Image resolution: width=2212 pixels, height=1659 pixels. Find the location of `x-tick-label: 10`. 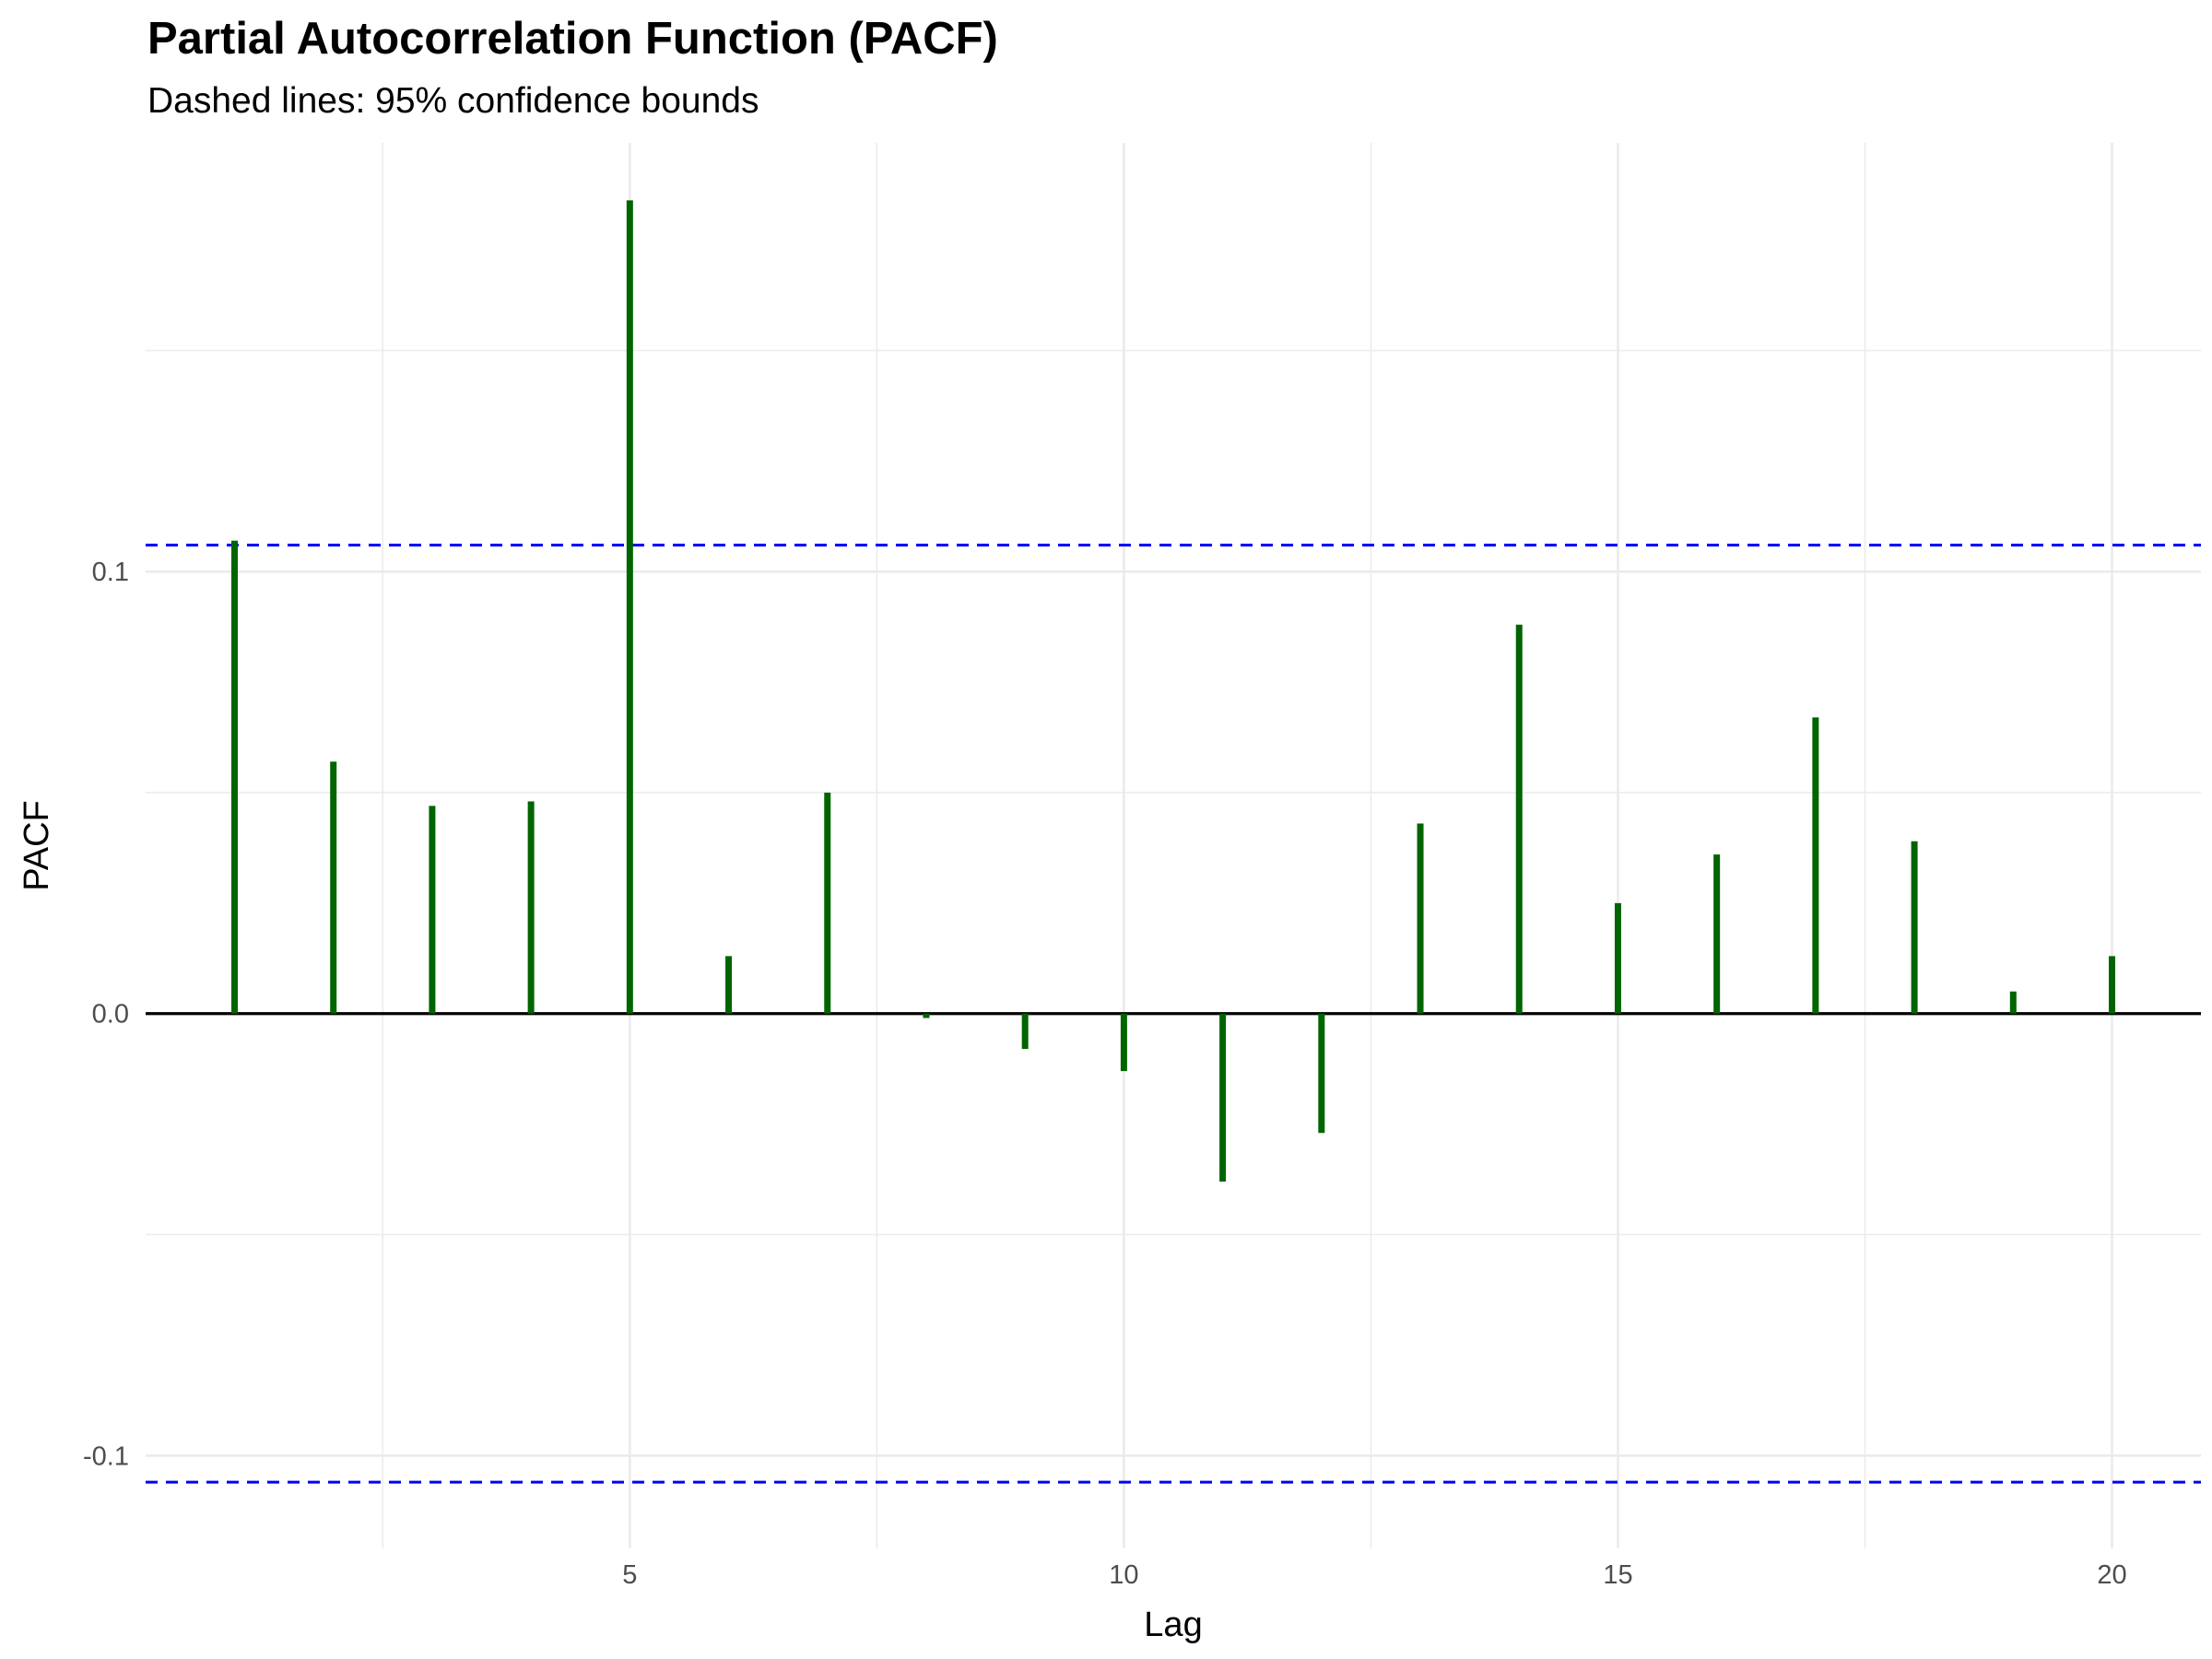

x-tick-label: 10 is located at coordinates (1123, 1575).